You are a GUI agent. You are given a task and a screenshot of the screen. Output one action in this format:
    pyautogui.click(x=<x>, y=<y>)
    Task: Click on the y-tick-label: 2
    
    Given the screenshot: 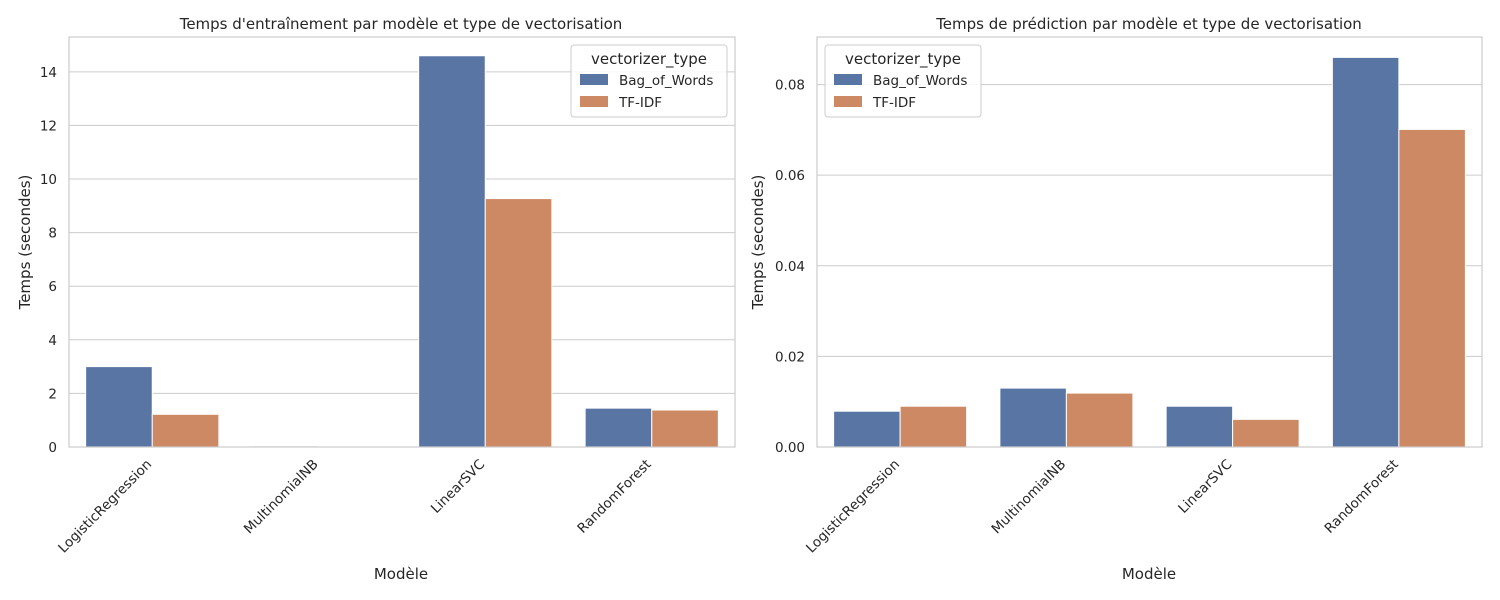 What is the action you would take?
    pyautogui.click(x=52, y=394)
    